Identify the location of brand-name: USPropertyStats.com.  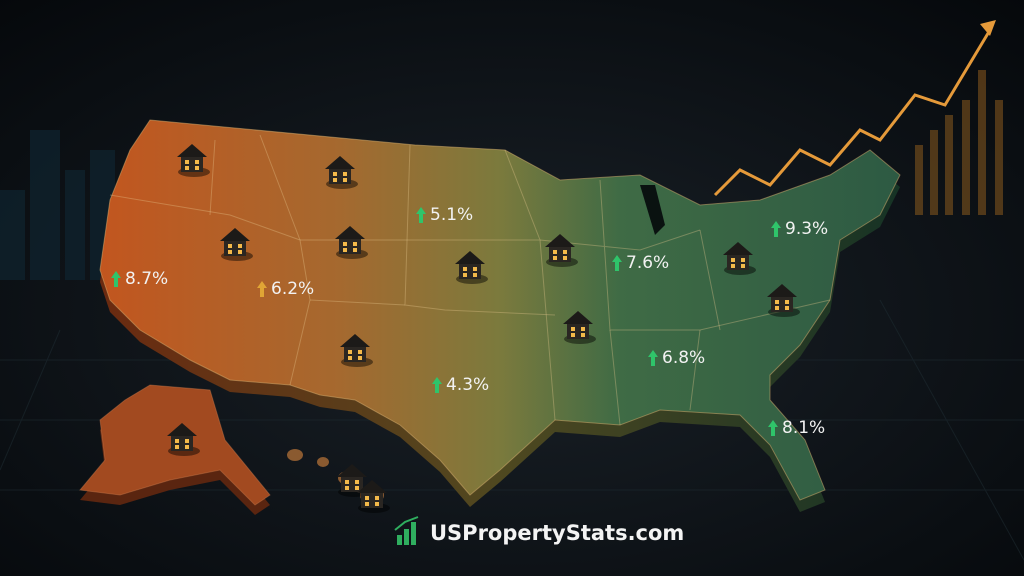
(557, 533).